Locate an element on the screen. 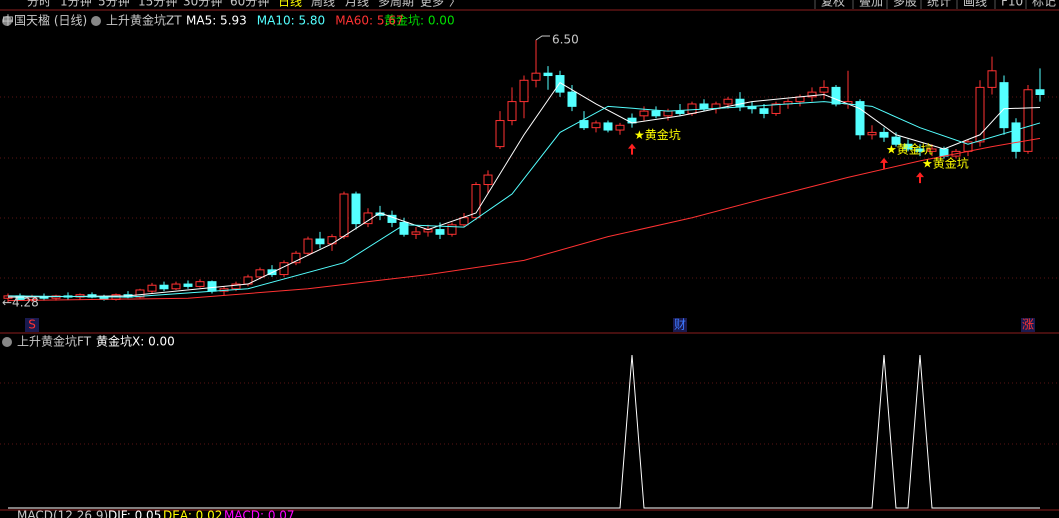 The width and height of the screenshot is (1059, 518). event-marker: S is located at coordinates (32, 325).